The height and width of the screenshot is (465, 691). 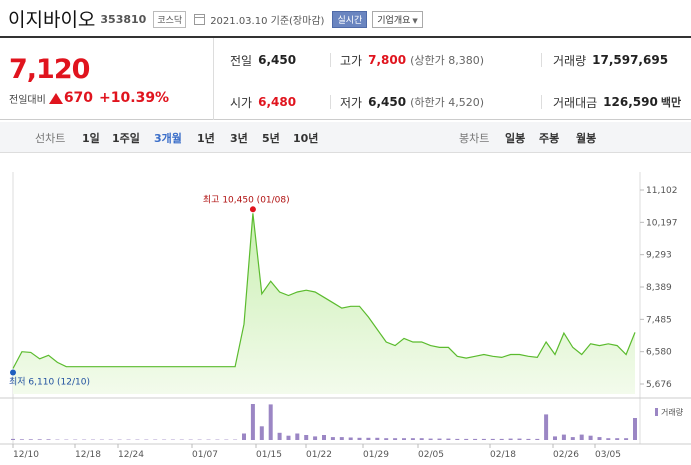 What do you see at coordinates (239, 138) in the screenshot?
I see `tab-3y: 3년` at bounding box center [239, 138].